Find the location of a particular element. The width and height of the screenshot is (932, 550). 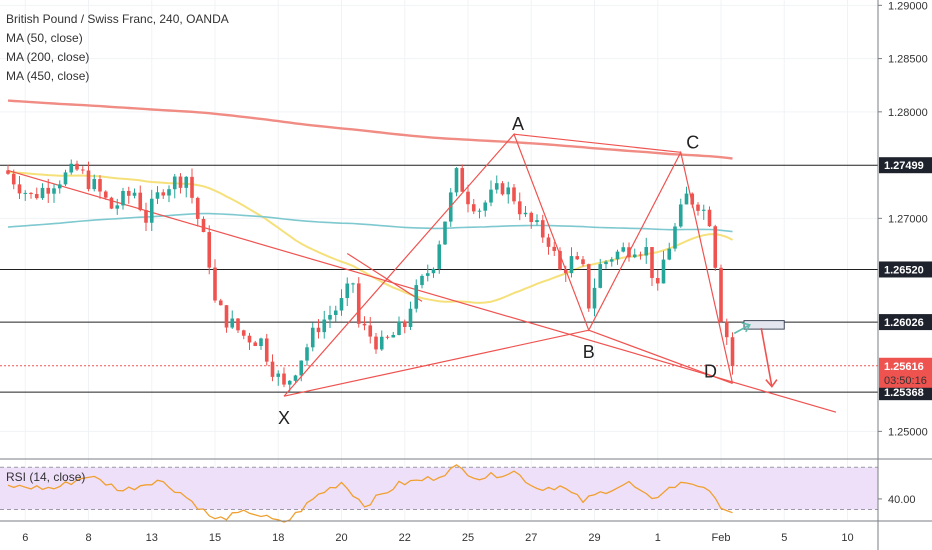

time-tick-label: 29 is located at coordinates (594, 538).